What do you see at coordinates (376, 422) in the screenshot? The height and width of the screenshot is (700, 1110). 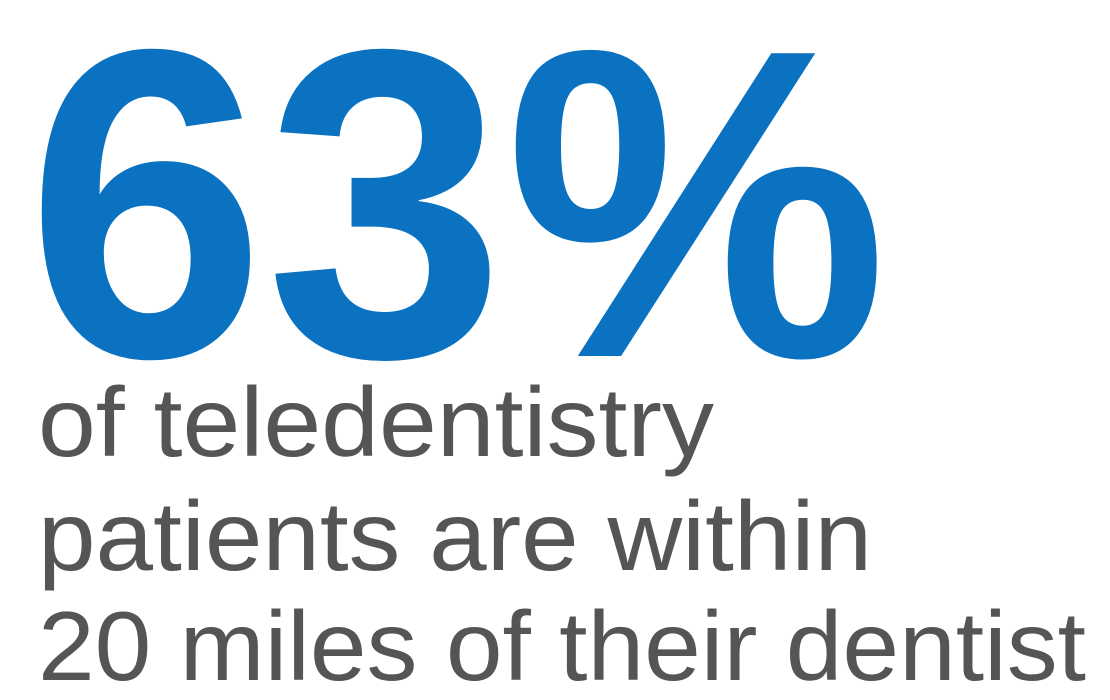 I see `caption-line: of teledentistry` at bounding box center [376, 422].